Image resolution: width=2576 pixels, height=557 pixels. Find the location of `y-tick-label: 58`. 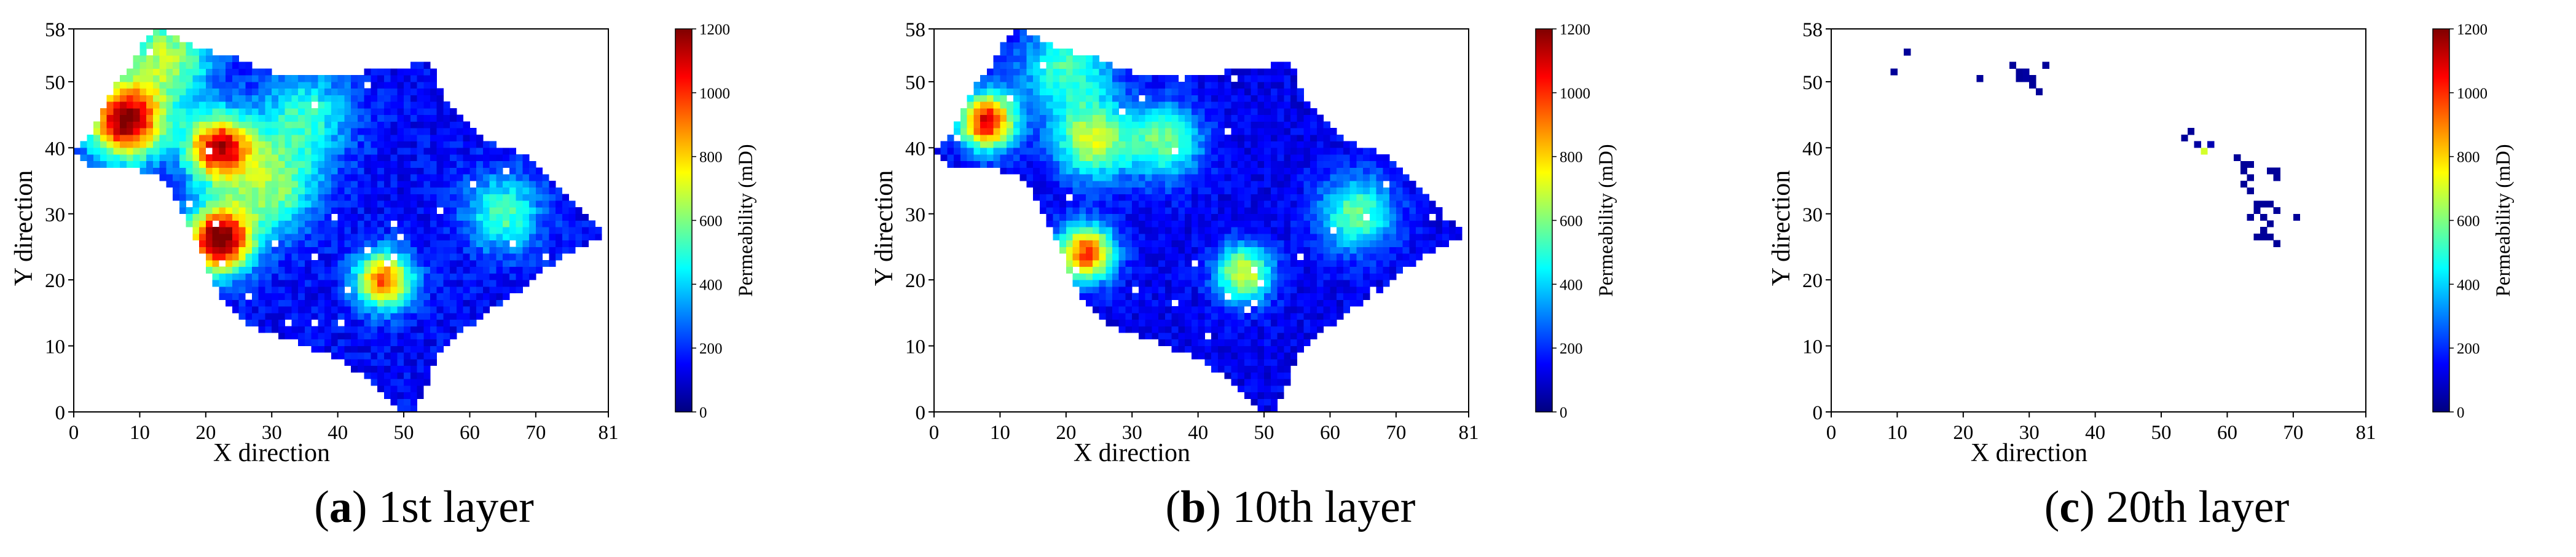

y-tick-label: 58 is located at coordinates (1812, 30).